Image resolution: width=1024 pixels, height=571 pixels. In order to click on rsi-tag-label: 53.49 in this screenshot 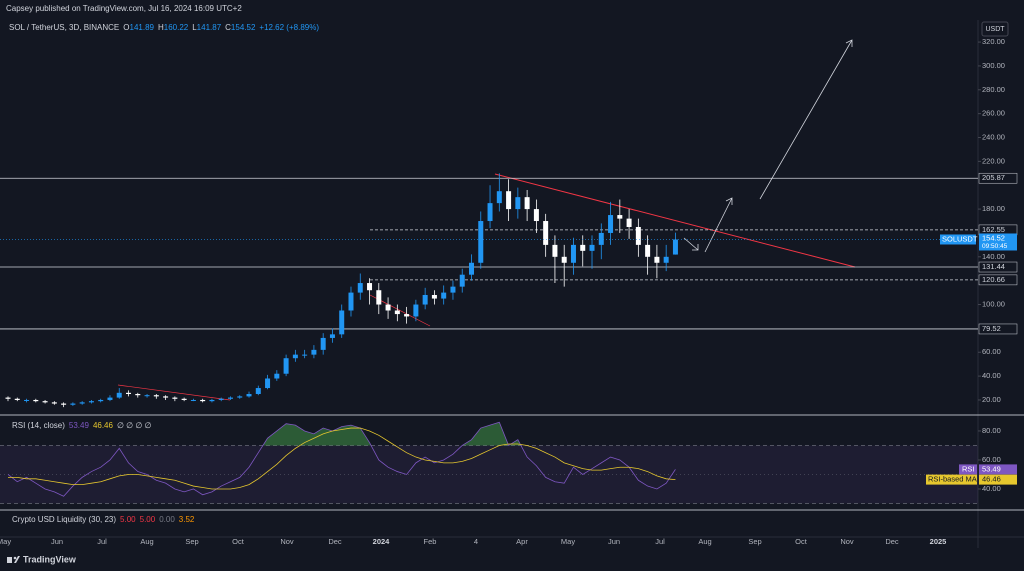, I will do `click(991, 468)`.